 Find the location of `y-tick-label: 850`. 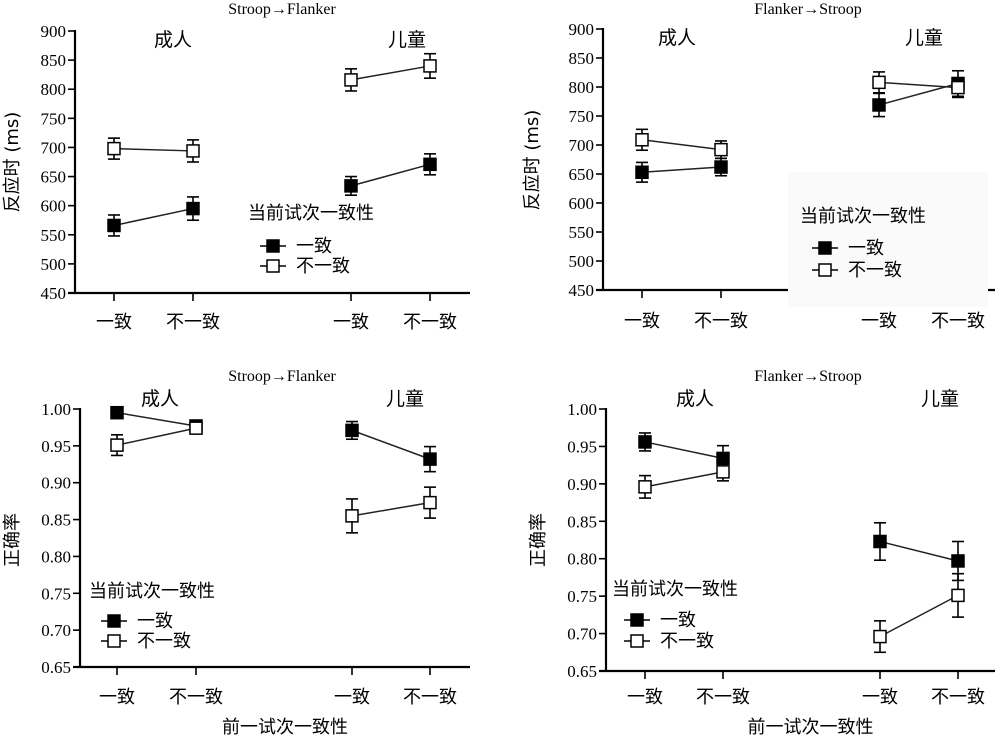

y-tick-label: 850 is located at coordinates (54, 60).